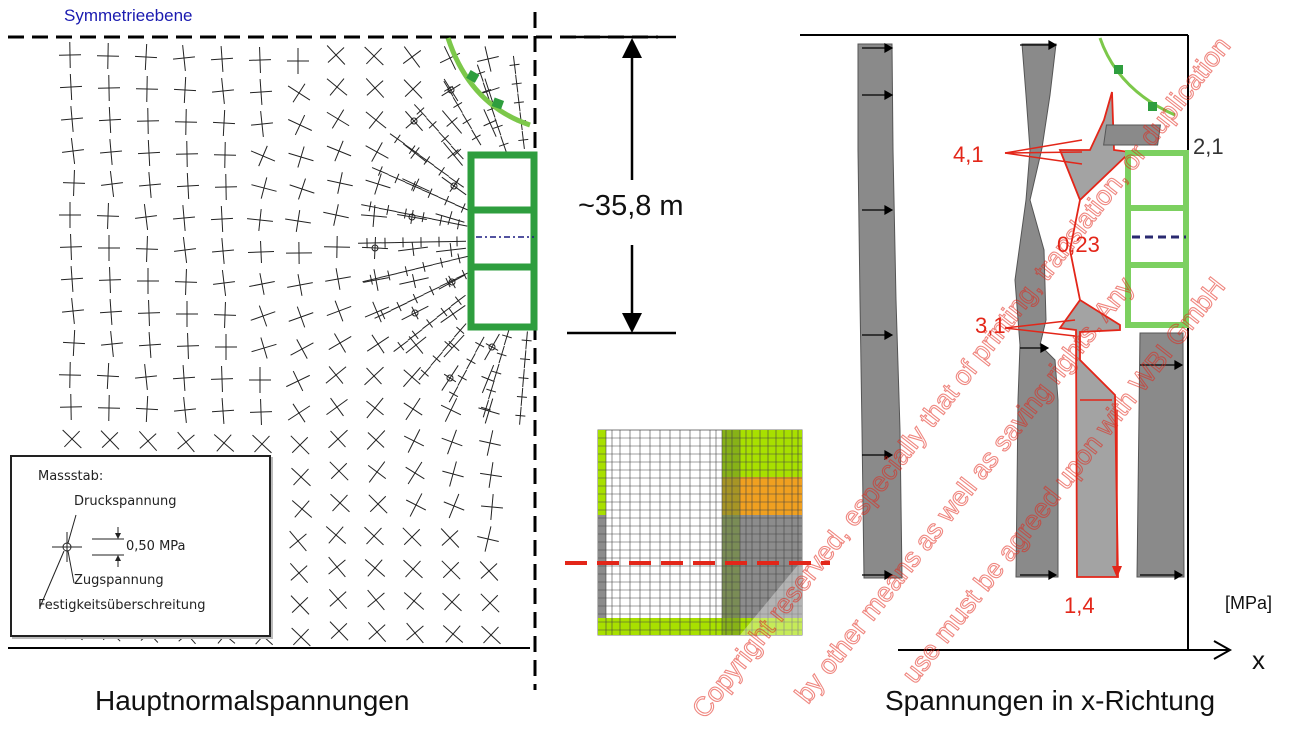  Describe the element at coordinates (968, 155) in the screenshot. I see `stress-value-4-1: 4,1` at that location.